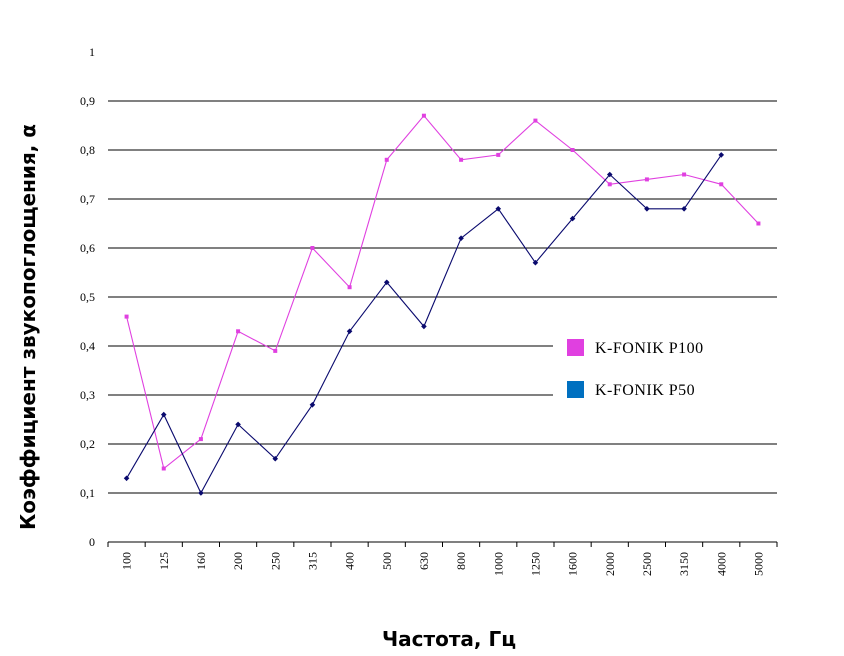  I want to click on y-tick-label: 0, so click(92, 542).